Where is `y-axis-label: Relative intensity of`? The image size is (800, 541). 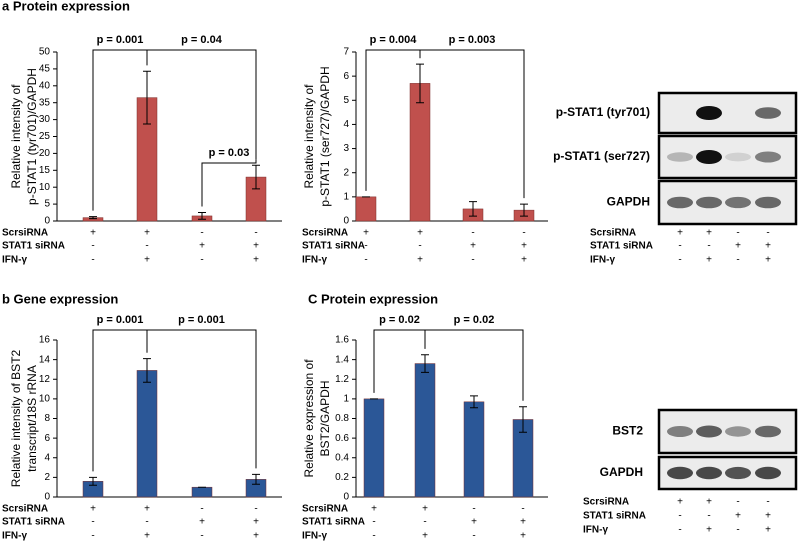 y-axis-label: Relative intensity of is located at coordinates (309, 136).